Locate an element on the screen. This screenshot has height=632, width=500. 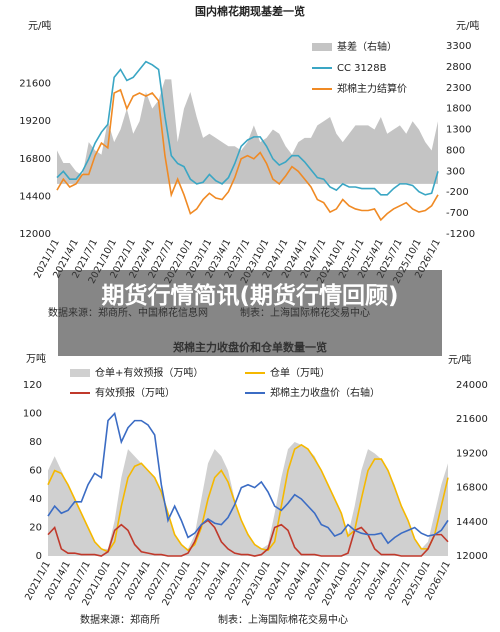
legend-label: CC 3128B is located at coordinates (362, 68).